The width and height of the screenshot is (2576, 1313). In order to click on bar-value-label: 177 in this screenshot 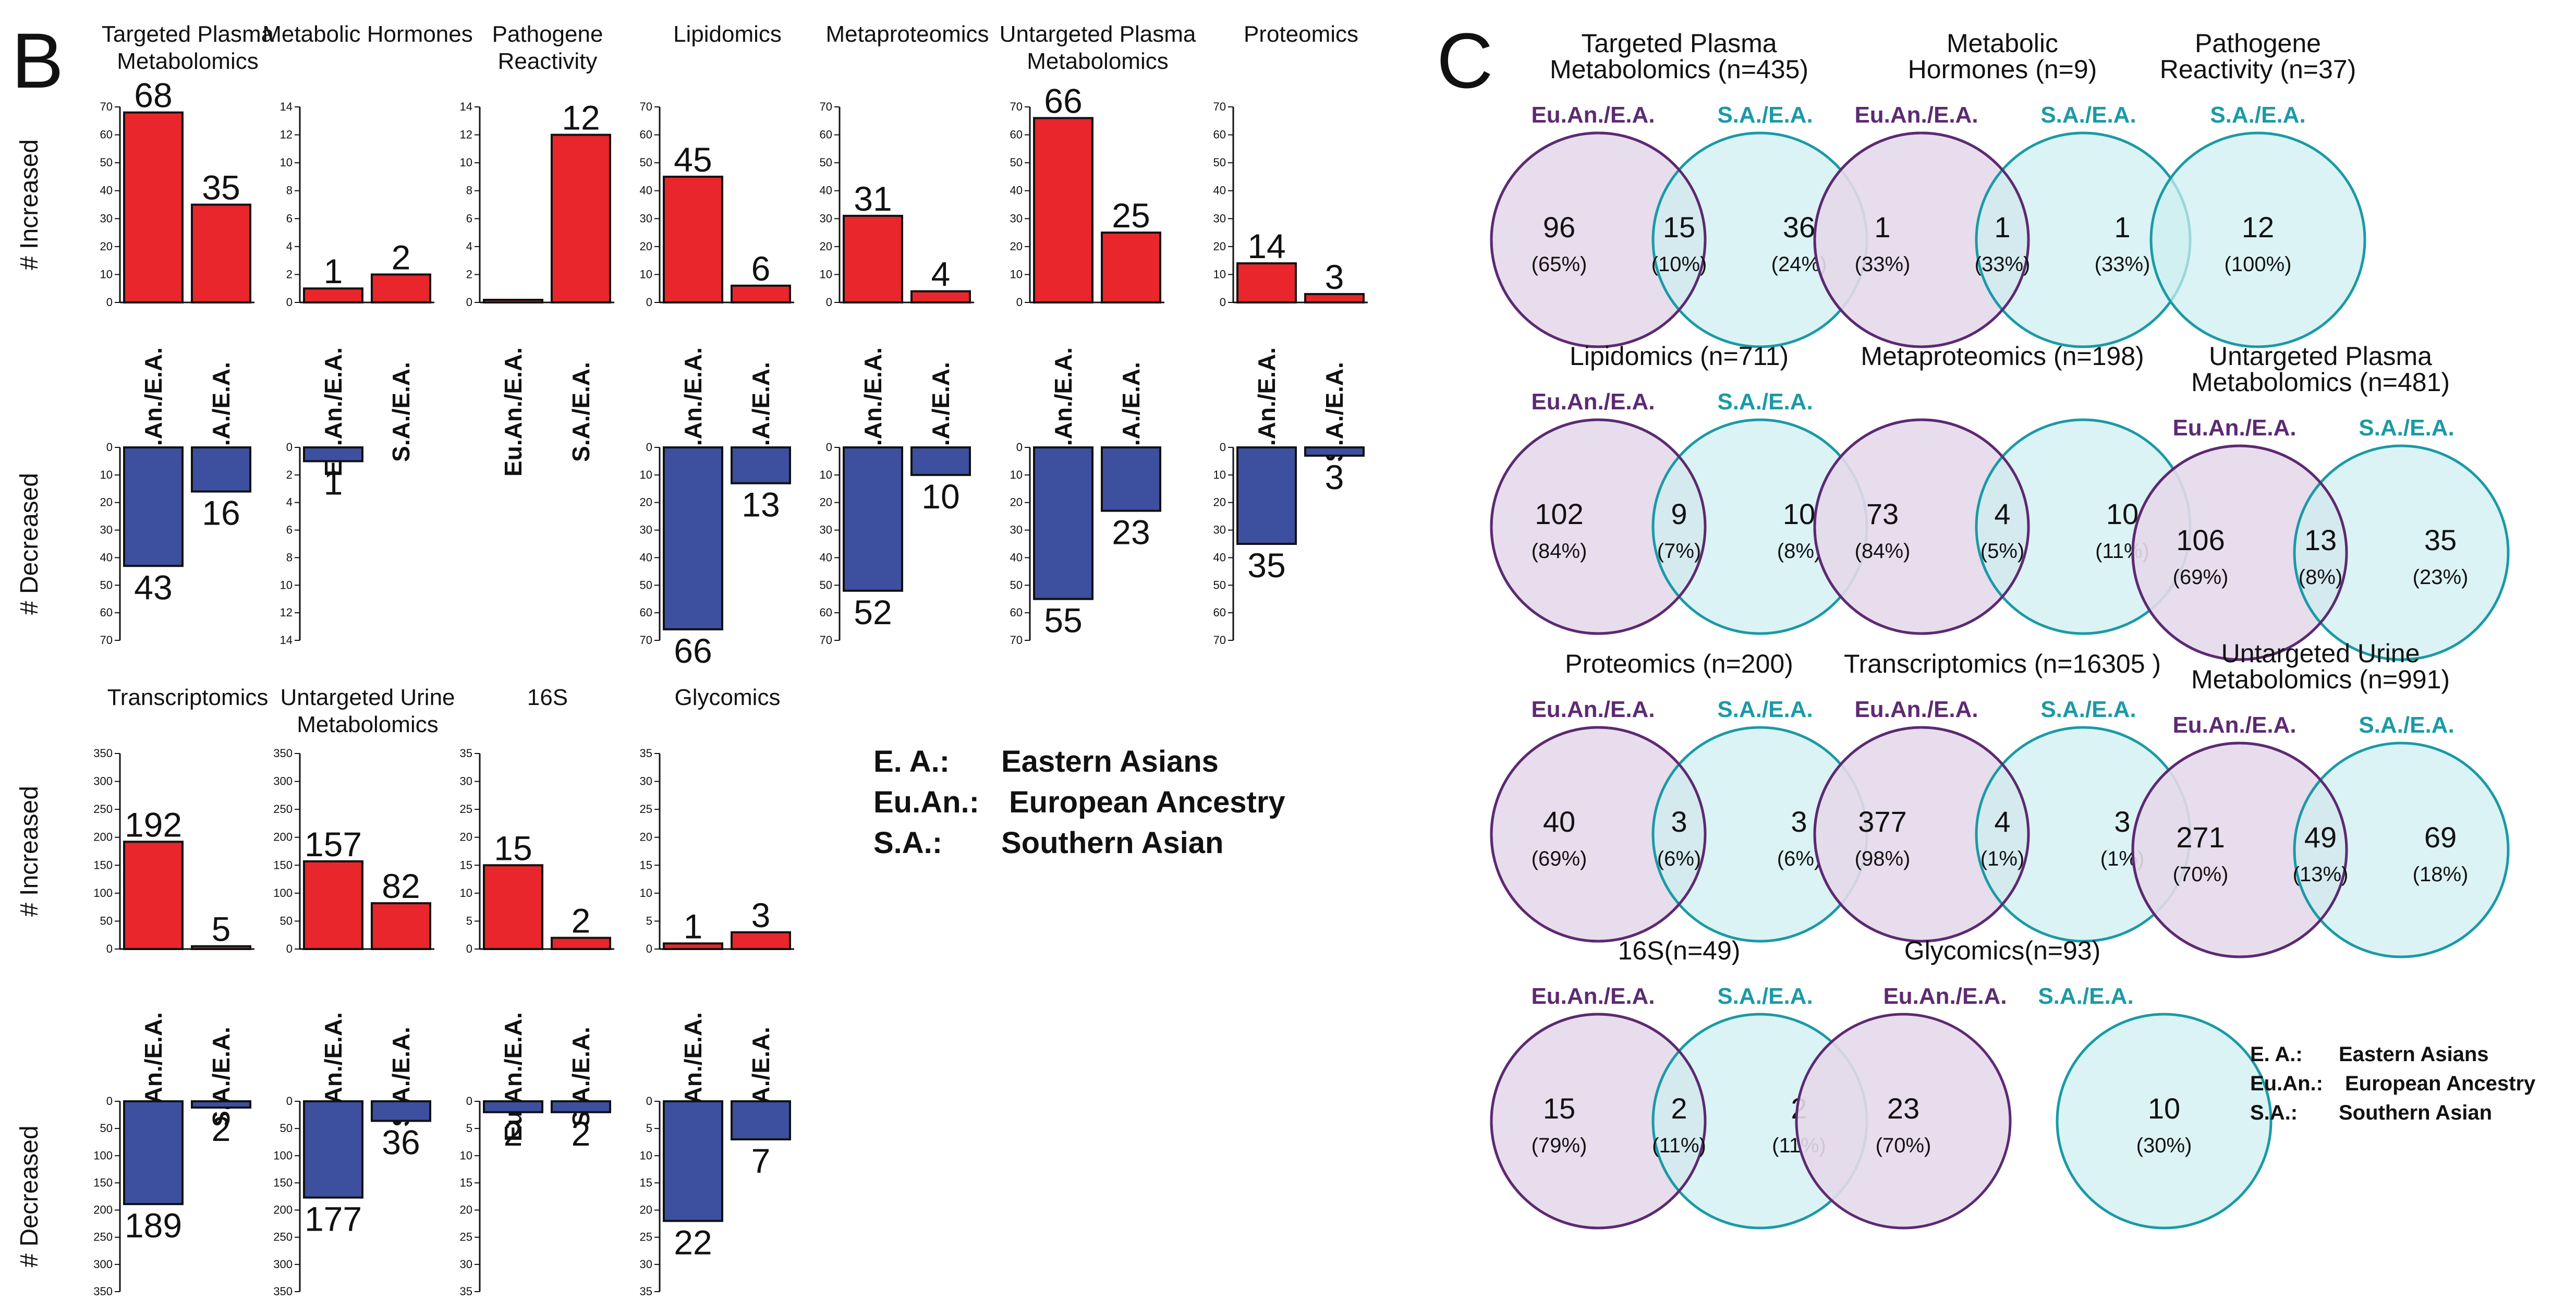, I will do `click(333, 1219)`.